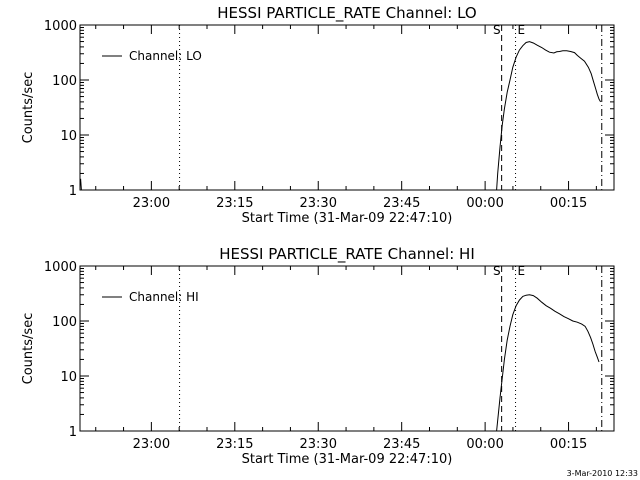  What do you see at coordinates (81, 184) in the screenshot?
I see `series-line-start` at bounding box center [81, 184].